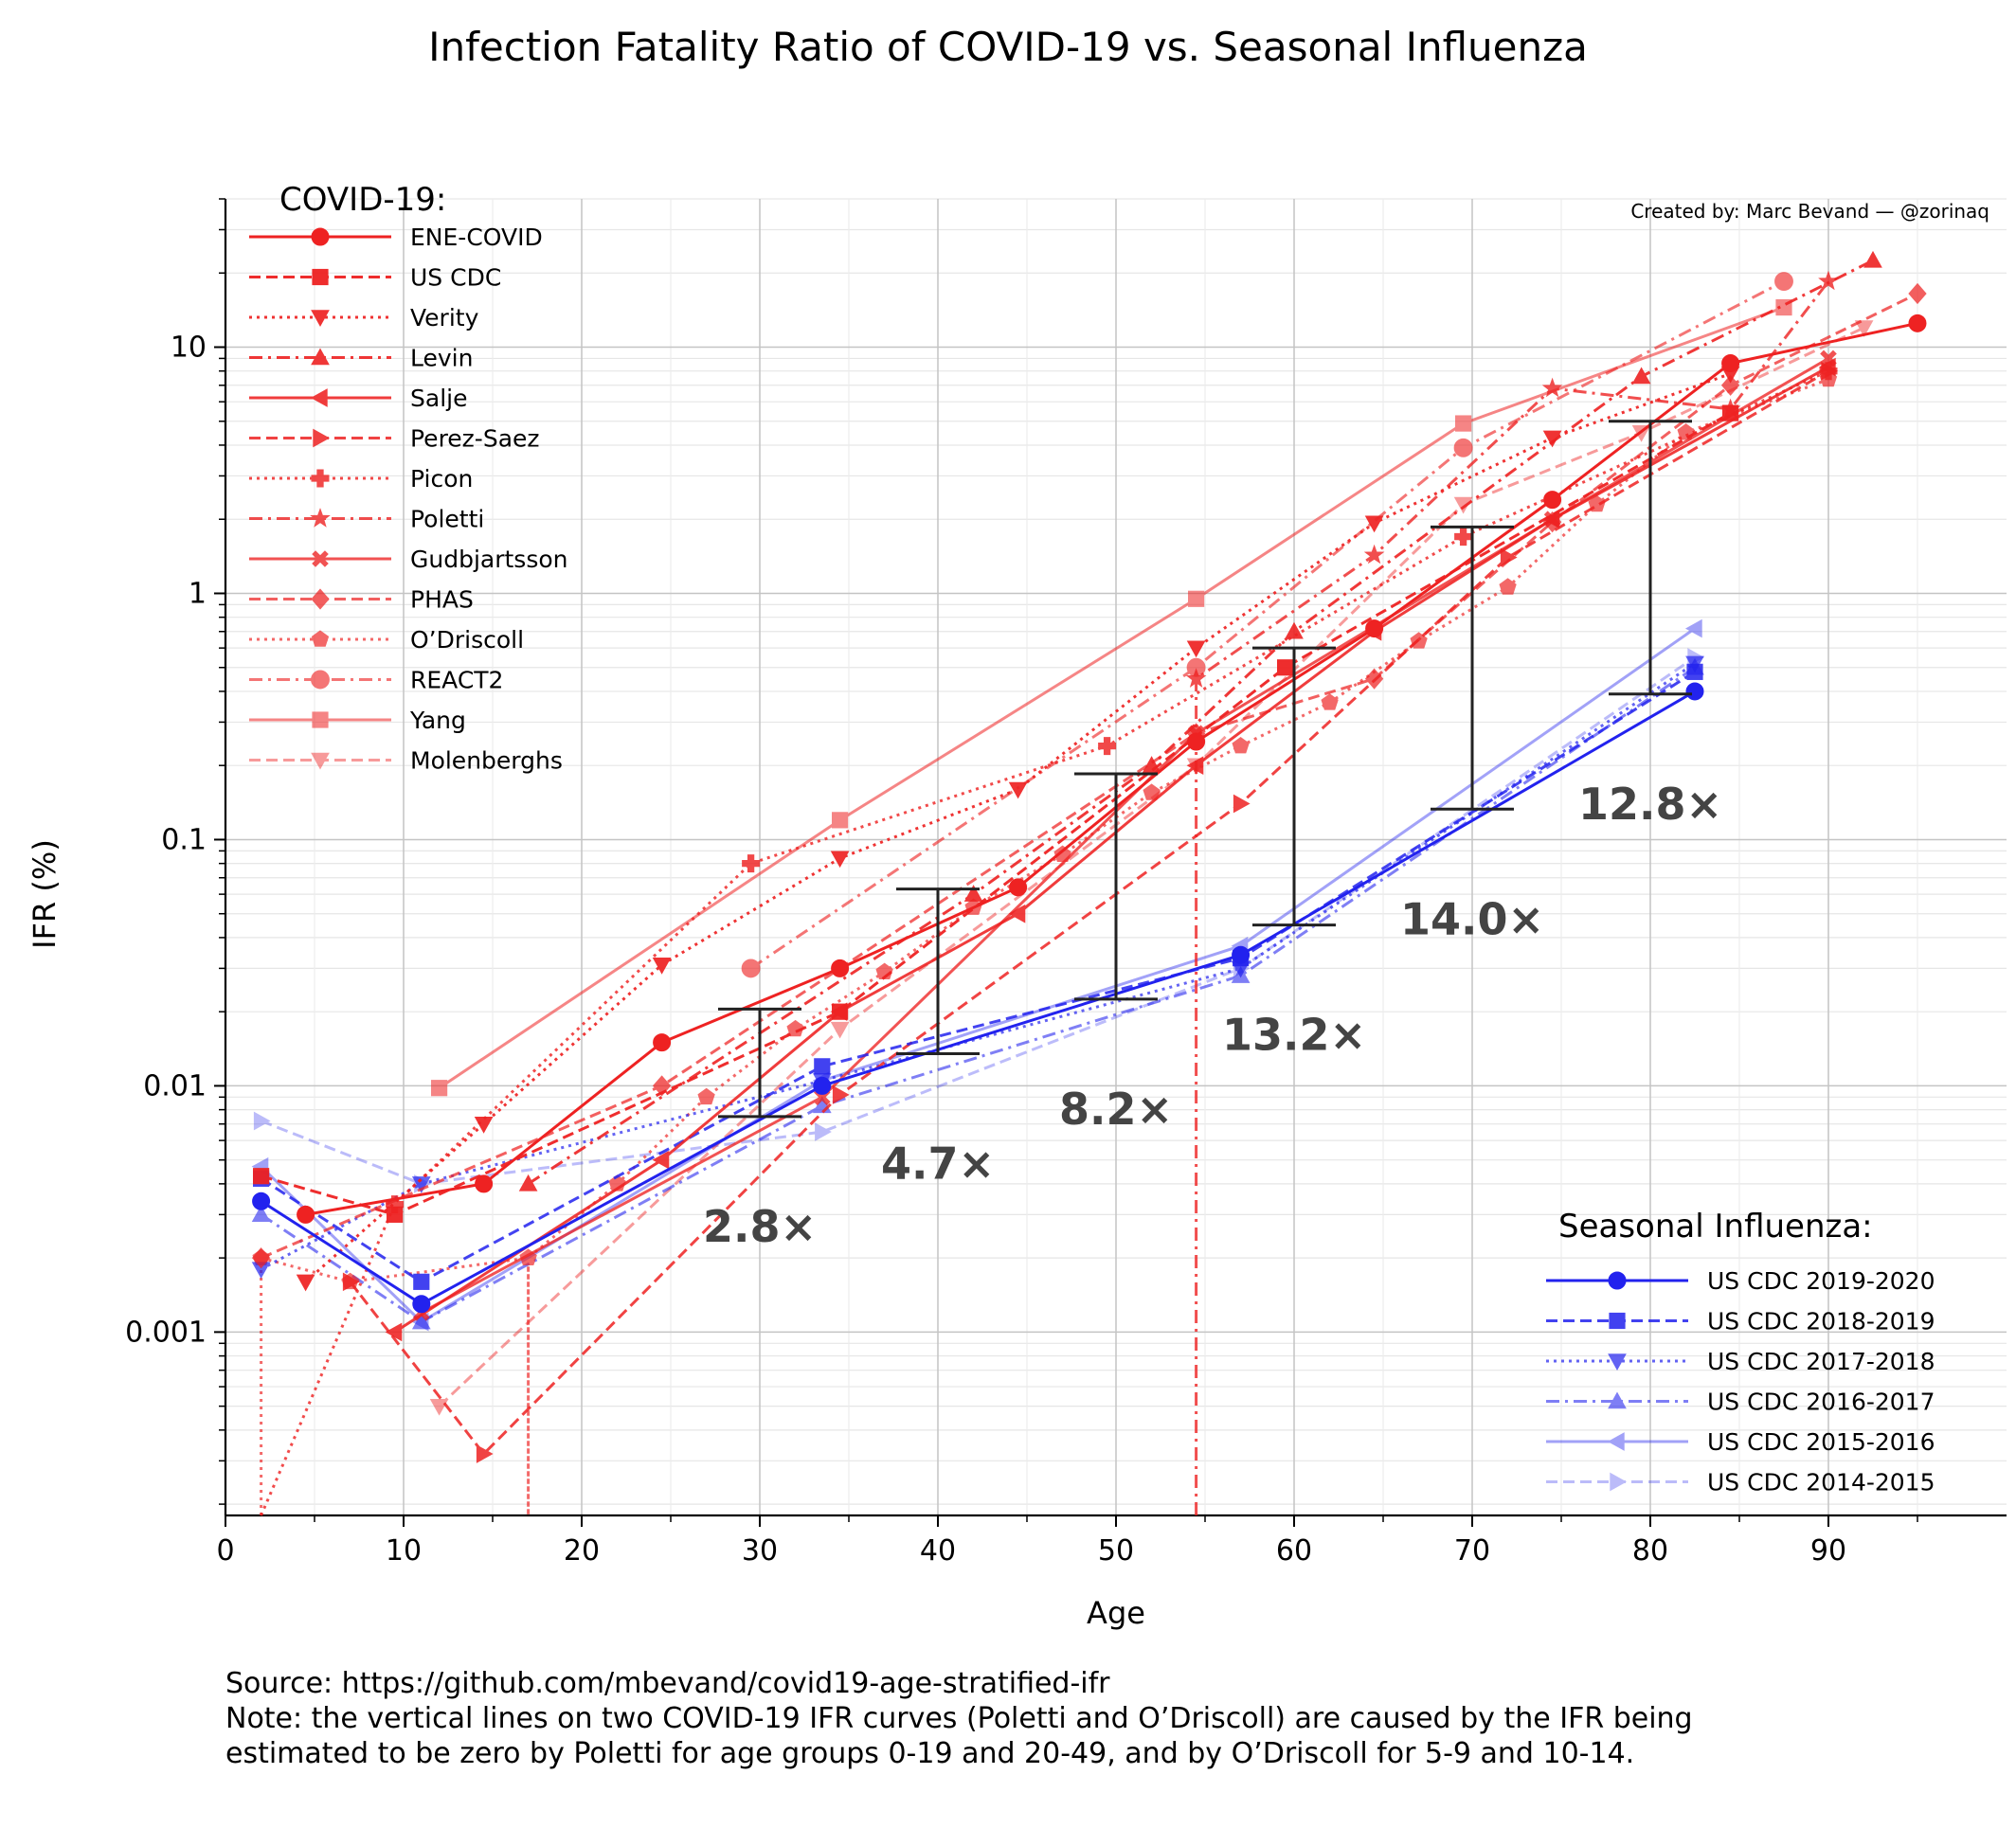 This screenshot has width=2016, height=1828. Describe the element at coordinates (1821, 1321) in the screenshot. I see `legend-label: US CDC 2018-2019` at that location.